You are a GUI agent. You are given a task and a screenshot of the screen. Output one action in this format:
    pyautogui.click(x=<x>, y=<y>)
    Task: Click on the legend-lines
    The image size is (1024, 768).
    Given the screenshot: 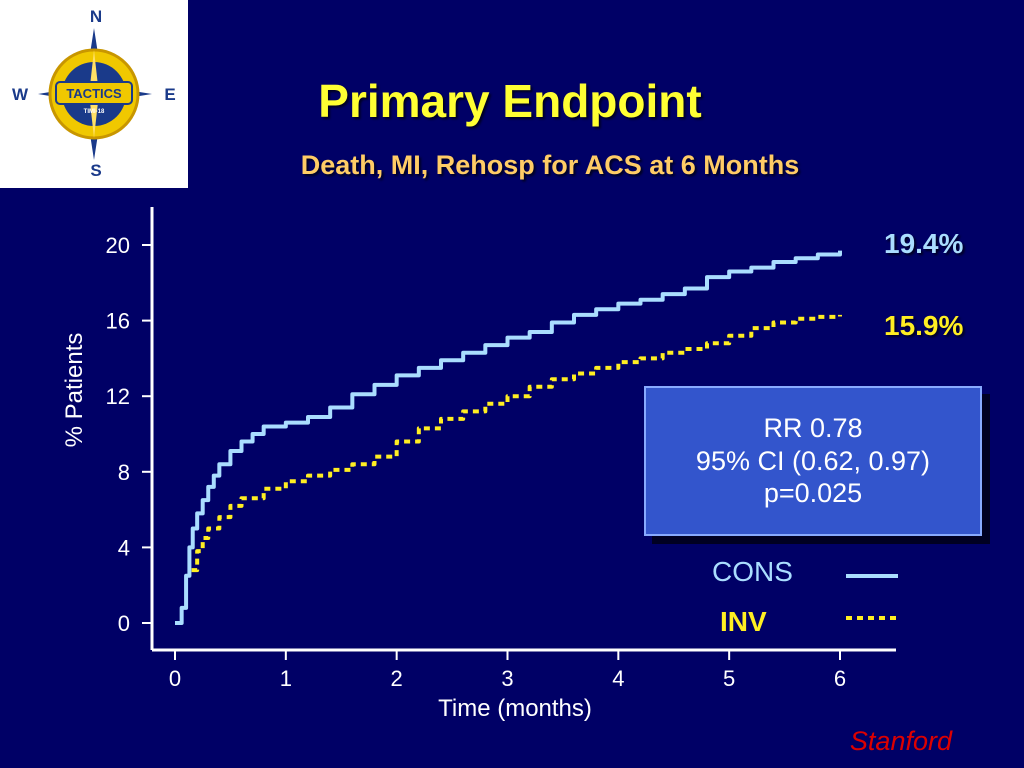 What is the action you would take?
    pyautogui.click(x=872, y=597)
    